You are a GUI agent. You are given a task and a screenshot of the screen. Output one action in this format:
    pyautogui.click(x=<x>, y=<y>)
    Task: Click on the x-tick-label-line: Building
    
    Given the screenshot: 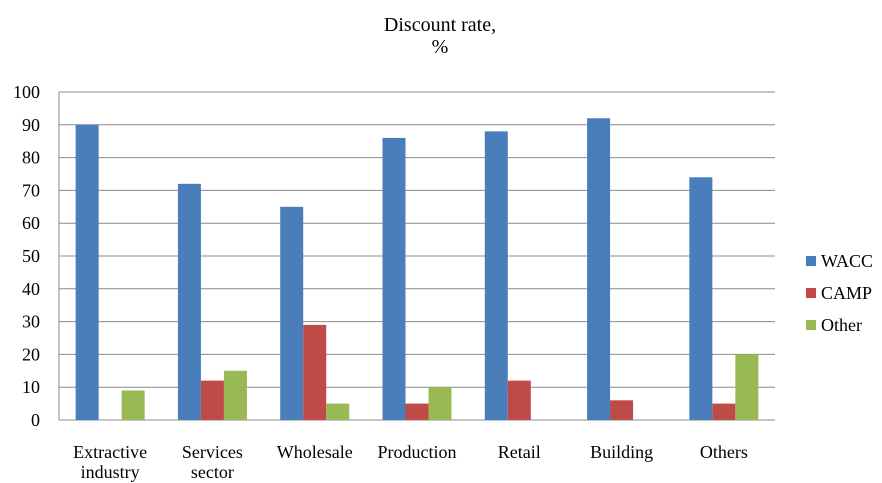 What is the action you would take?
    pyautogui.click(x=621, y=452)
    